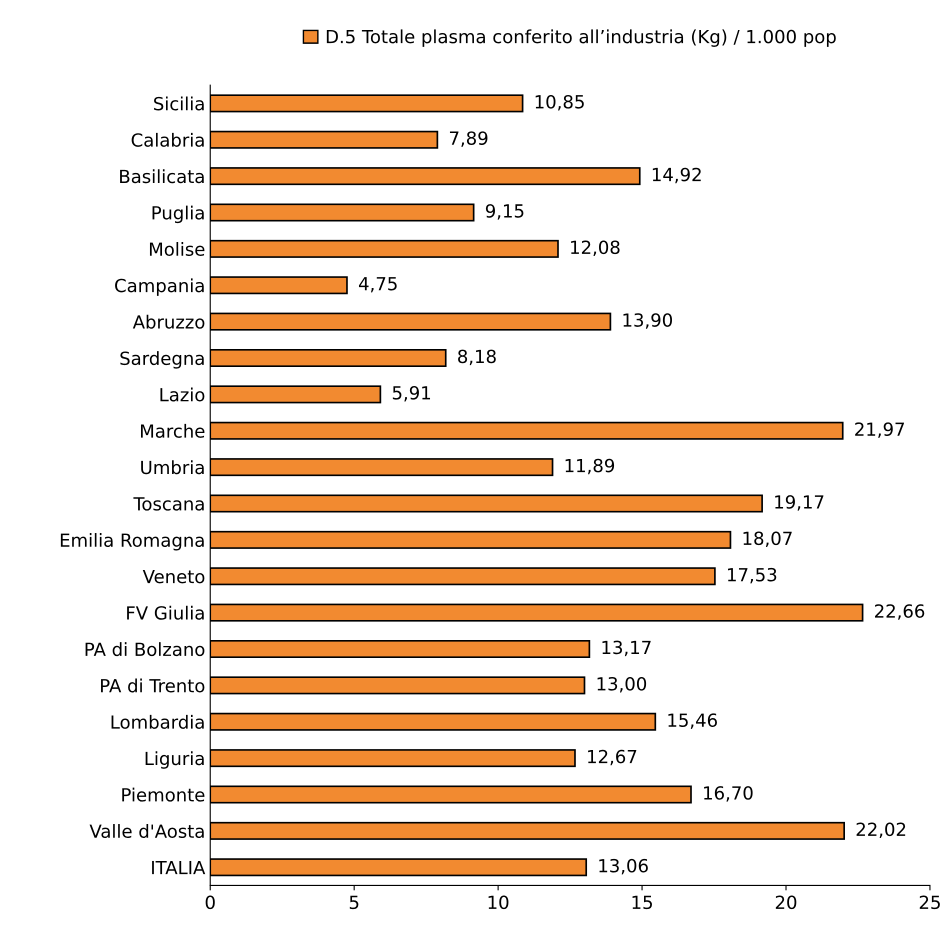  What do you see at coordinates (930, 902) in the screenshot?
I see `x-tick-label: 25` at bounding box center [930, 902].